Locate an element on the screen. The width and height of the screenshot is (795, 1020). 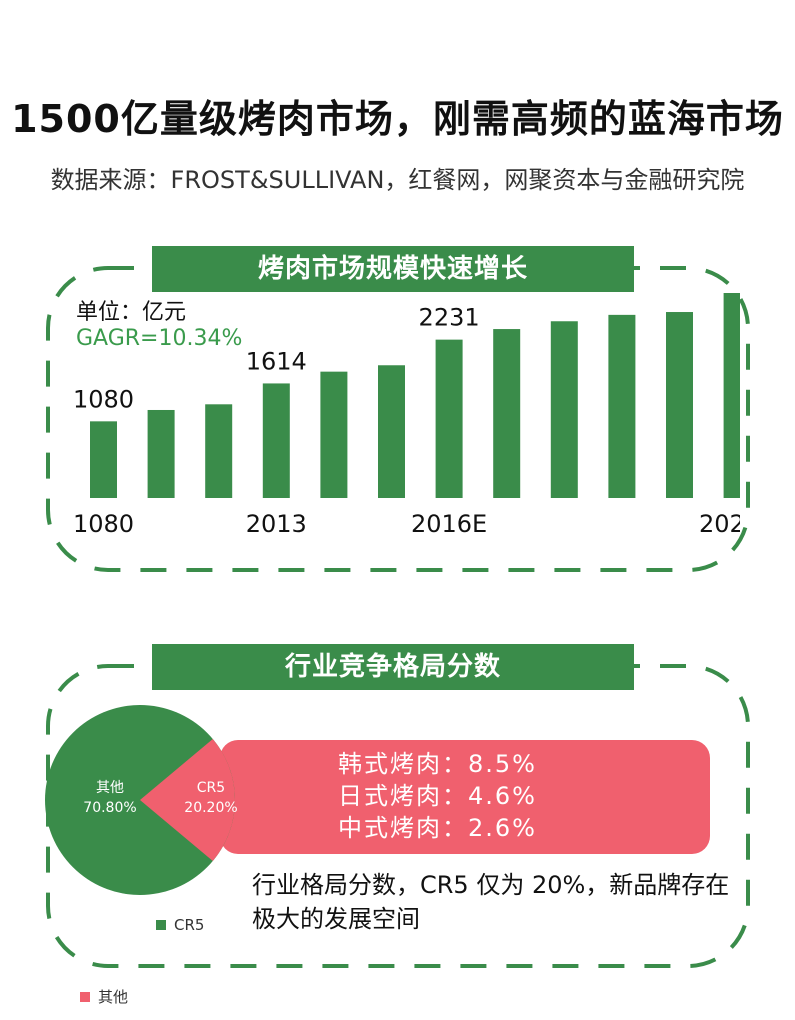
bar-value-label: 1614 is located at coordinates (276, 361).